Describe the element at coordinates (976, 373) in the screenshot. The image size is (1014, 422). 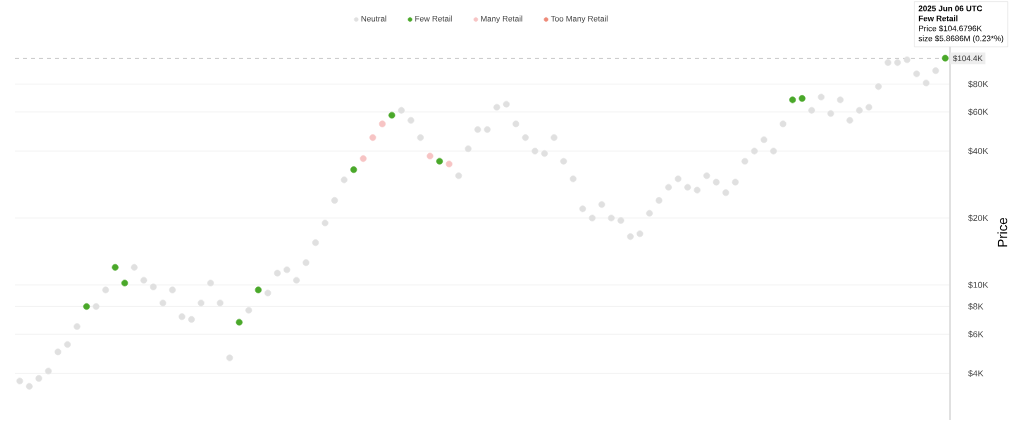
I see `y-tick-label: $4K` at that location.